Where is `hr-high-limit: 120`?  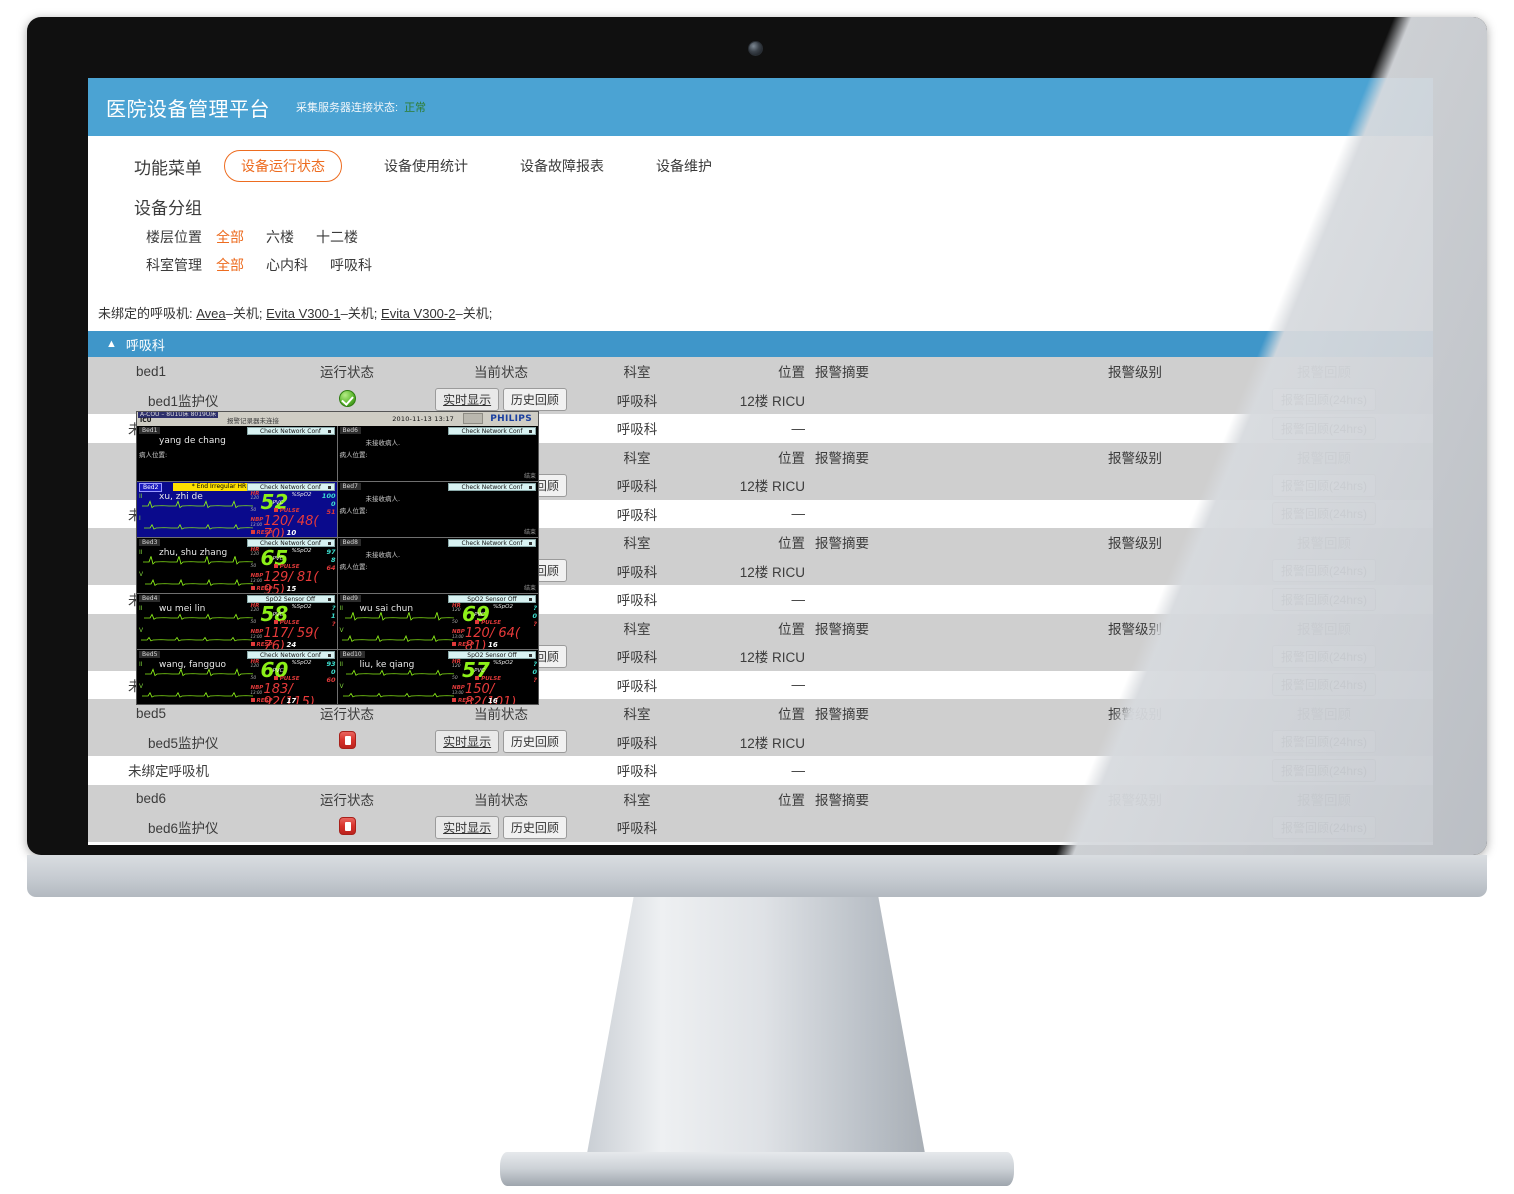
hr-high-limit: 120 is located at coordinates (255, 666).